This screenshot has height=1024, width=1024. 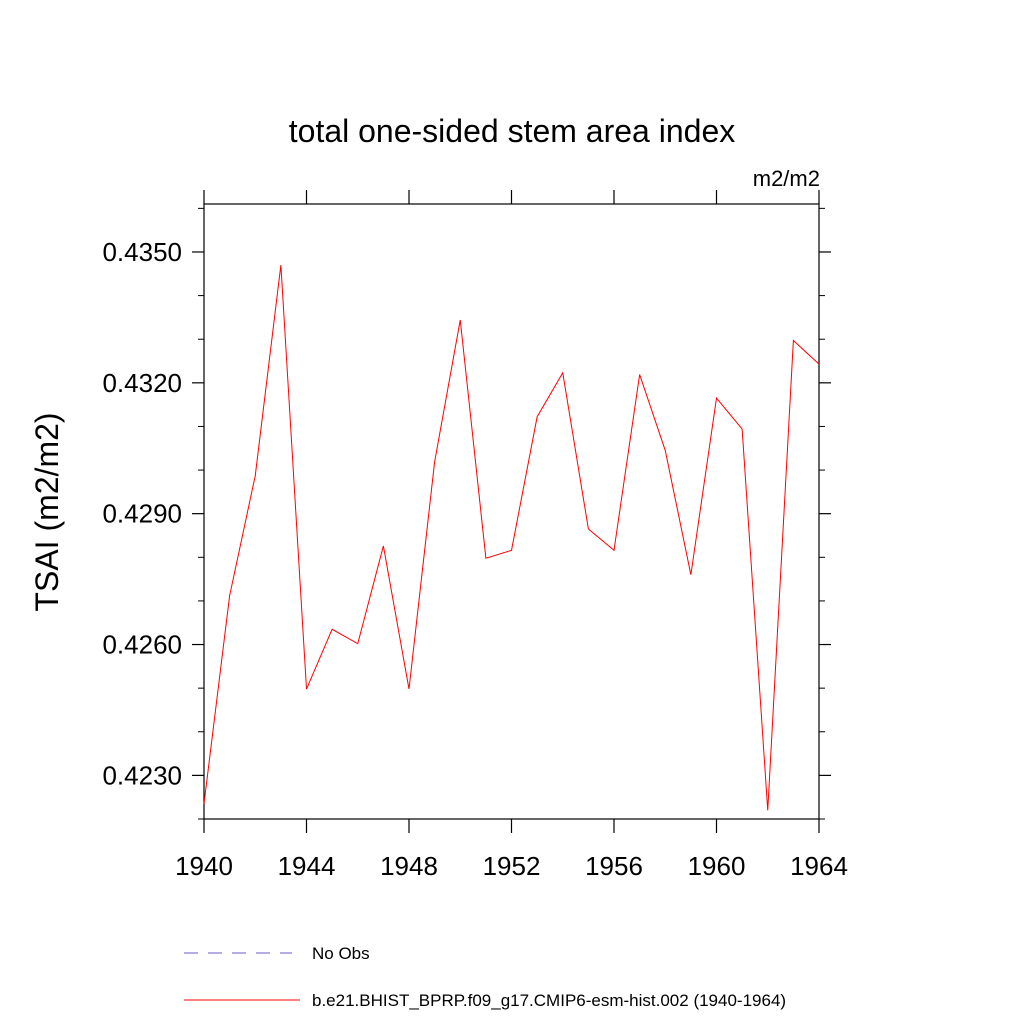 I want to click on y-tick-label: 0.4290, so click(x=142, y=514).